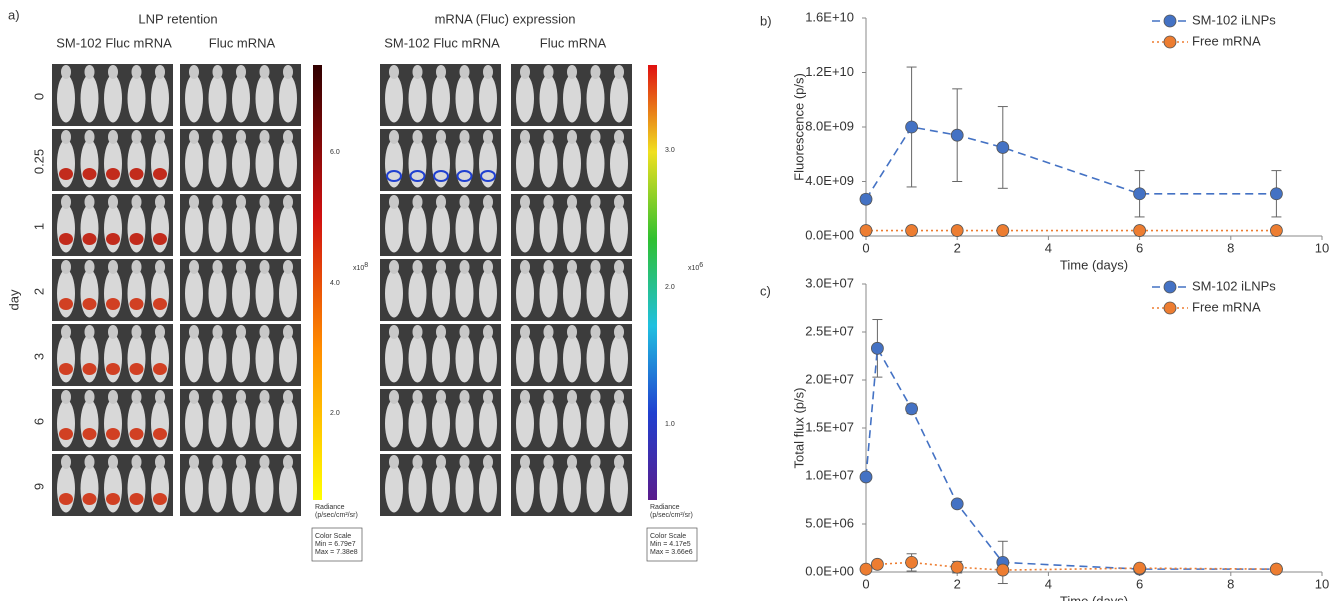 This screenshot has width=1332, height=601. What do you see at coordinates (829, 378) in the screenshot?
I see `y-tick-label: 2.0E+07` at bounding box center [829, 378].